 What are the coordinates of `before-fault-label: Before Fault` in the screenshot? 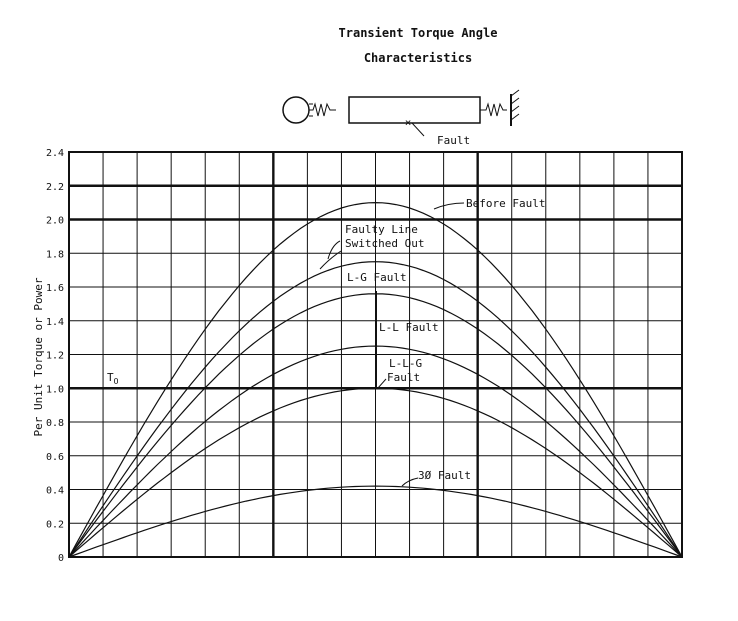 It's located at (505, 203).